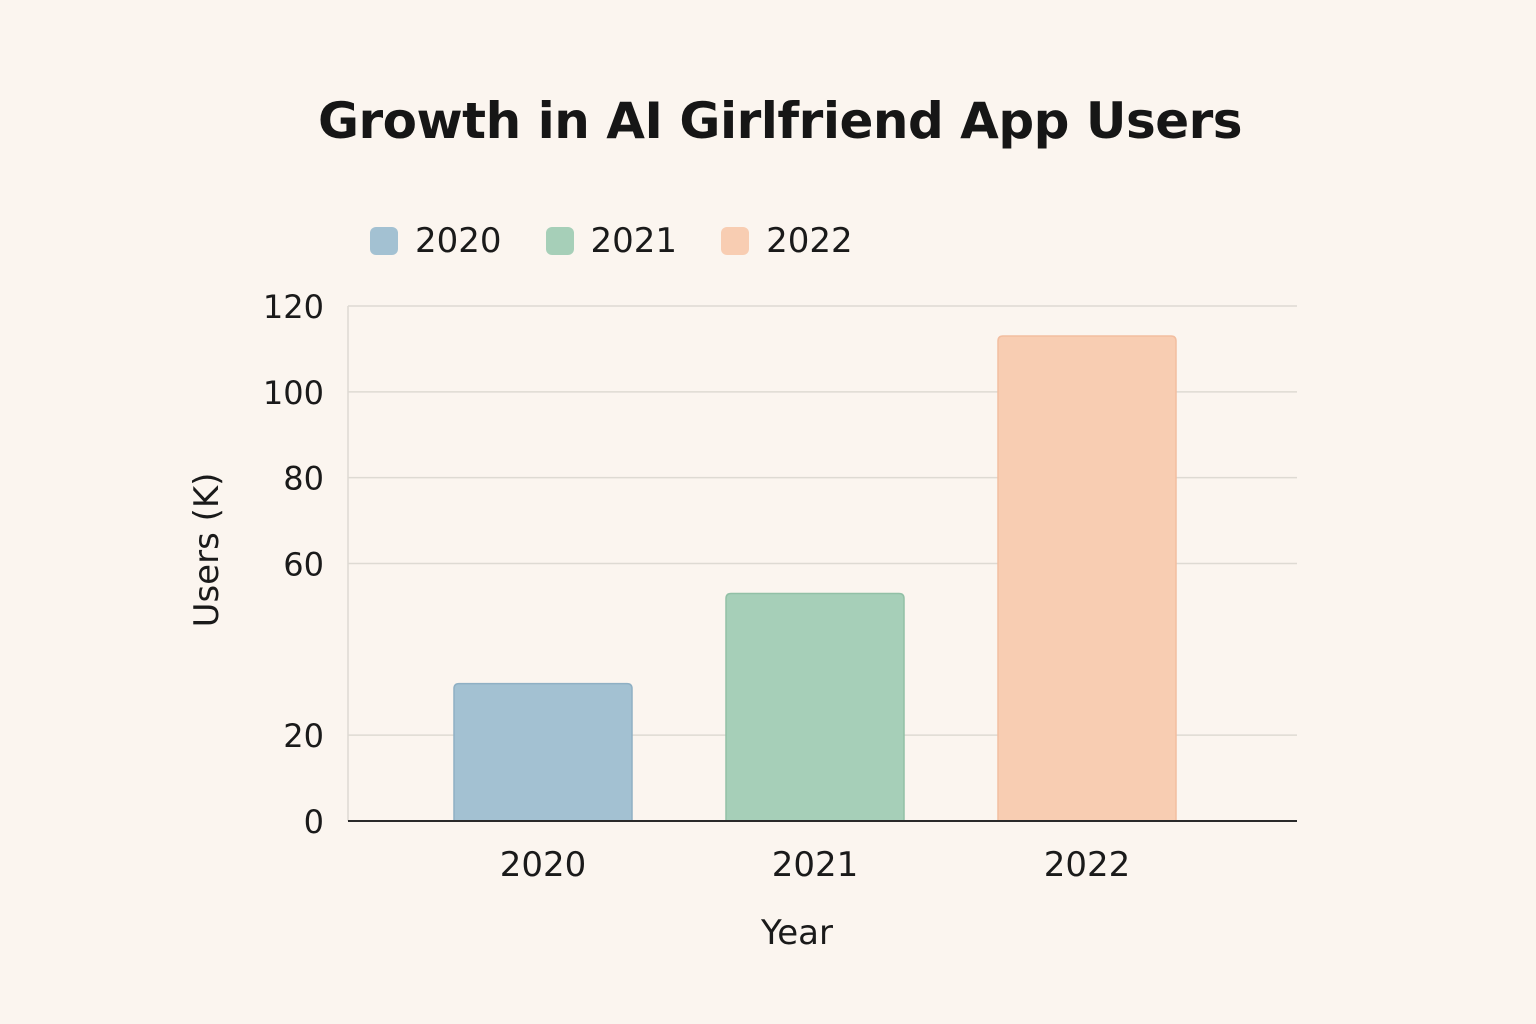 This screenshot has height=1024, width=1536. I want to click on legend-swatch-2020, so click(384, 241).